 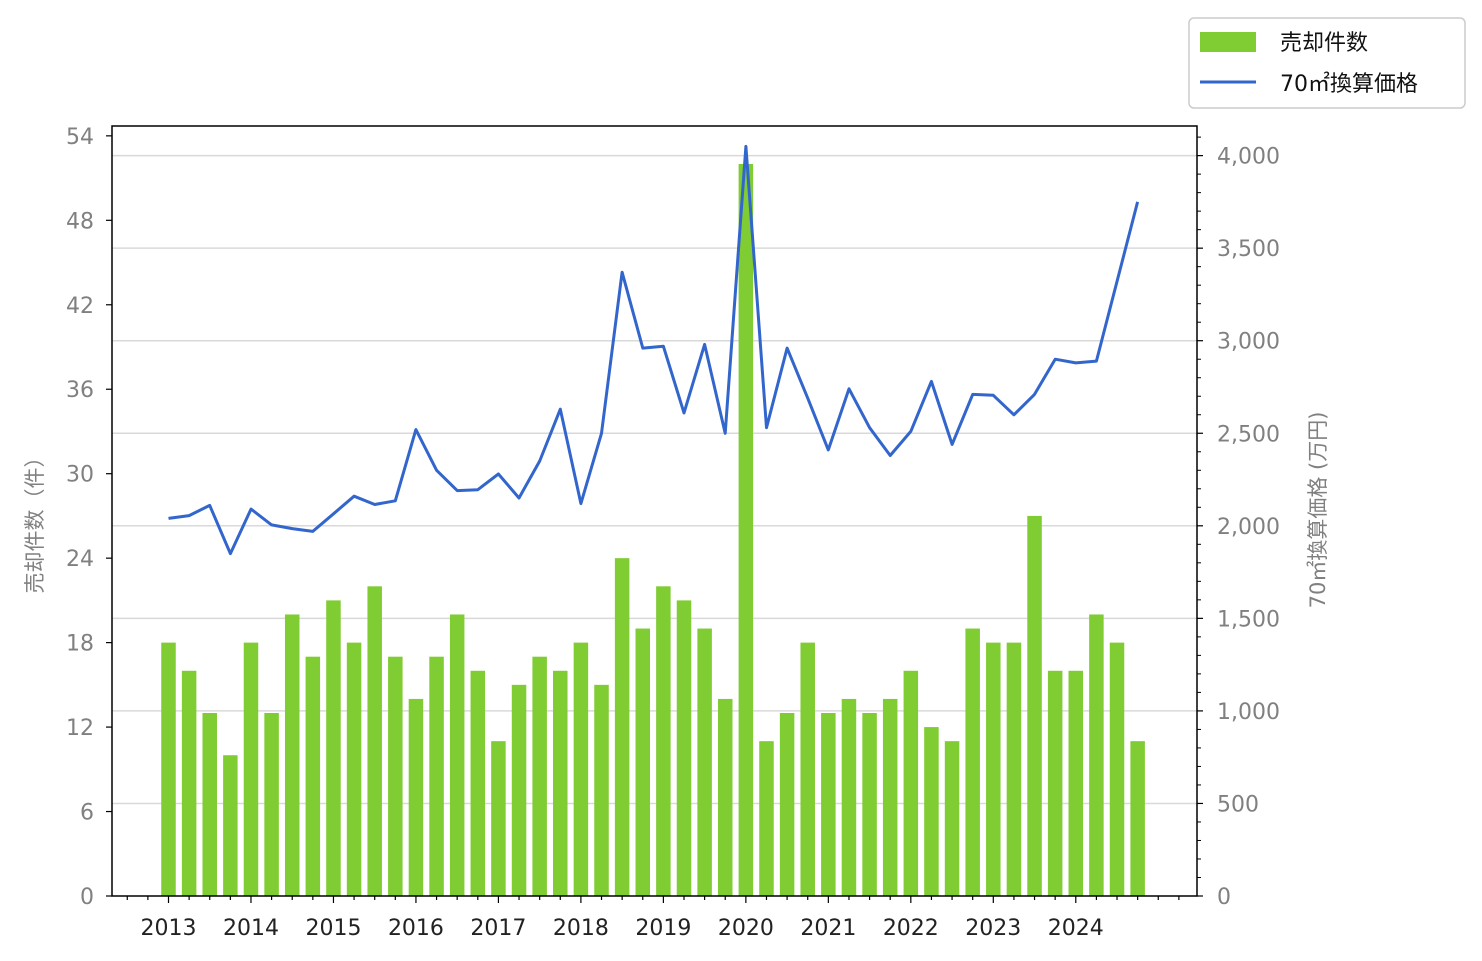 What do you see at coordinates (746, 928) in the screenshot?
I see `x-tick-label: 2020` at bounding box center [746, 928].